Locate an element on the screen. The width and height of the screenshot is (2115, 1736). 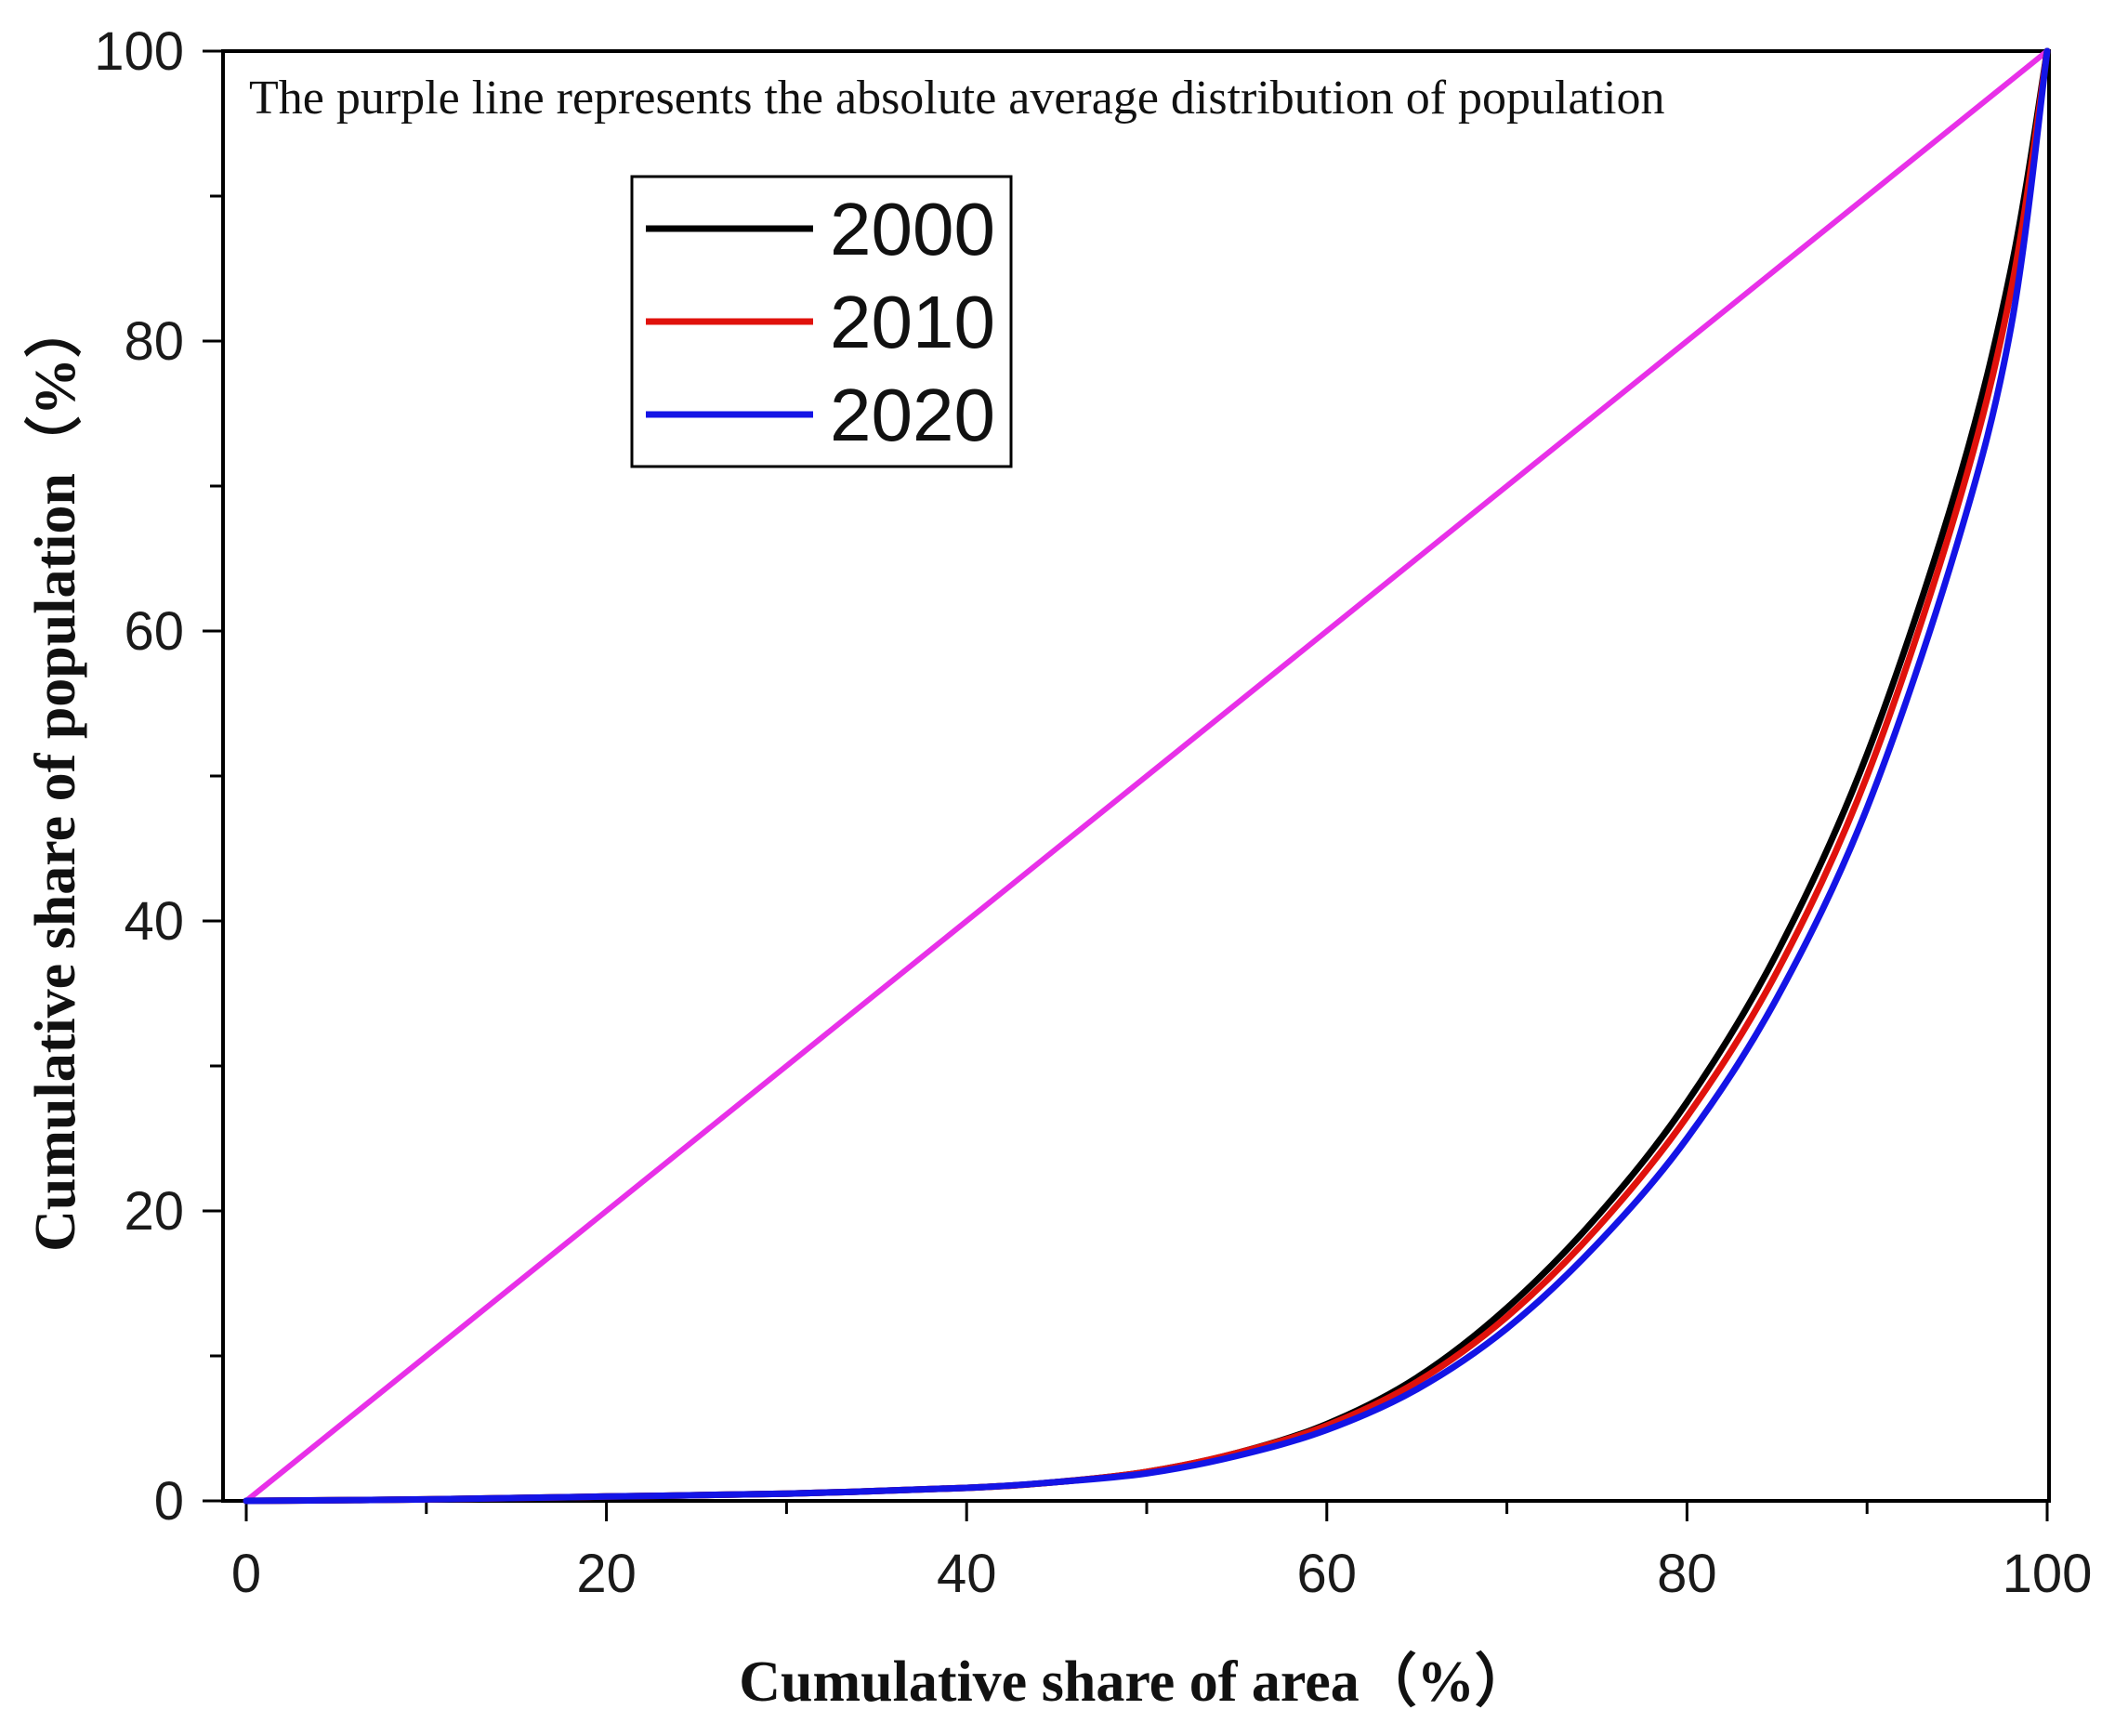
legend-label-2020: 2020 is located at coordinates (912, 415).